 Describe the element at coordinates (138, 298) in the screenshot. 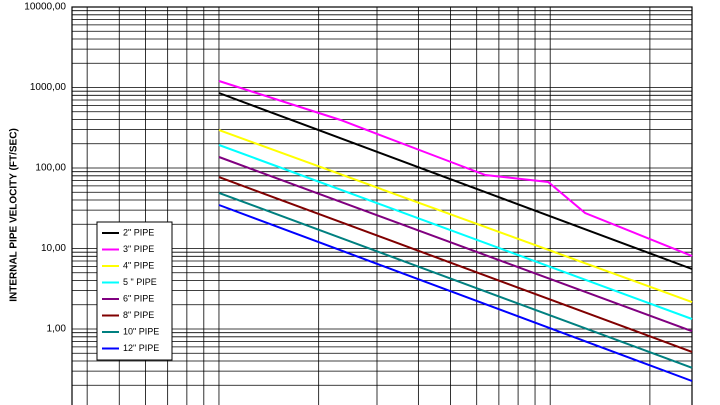

I see `legend-label: 6" PIPE` at that location.